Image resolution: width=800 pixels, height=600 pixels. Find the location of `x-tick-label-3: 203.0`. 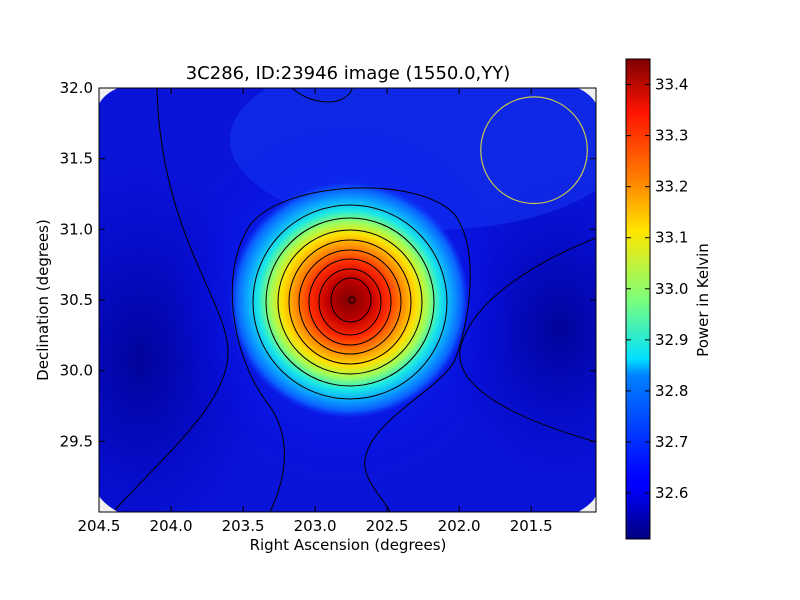

x-tick-label-3: 203.0 is located at coordinates (315, 526).